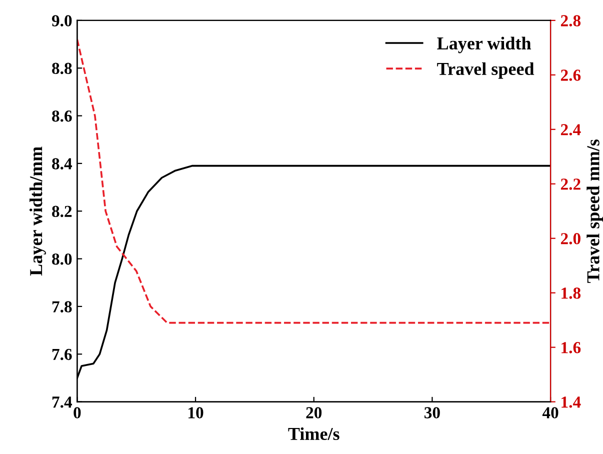 This screenshot has width=603, height=454. What do you see at coordinates (571, 402) in the screenshot?
I see `y2-tick-label: 1.4` at bounding box center [571, 402].